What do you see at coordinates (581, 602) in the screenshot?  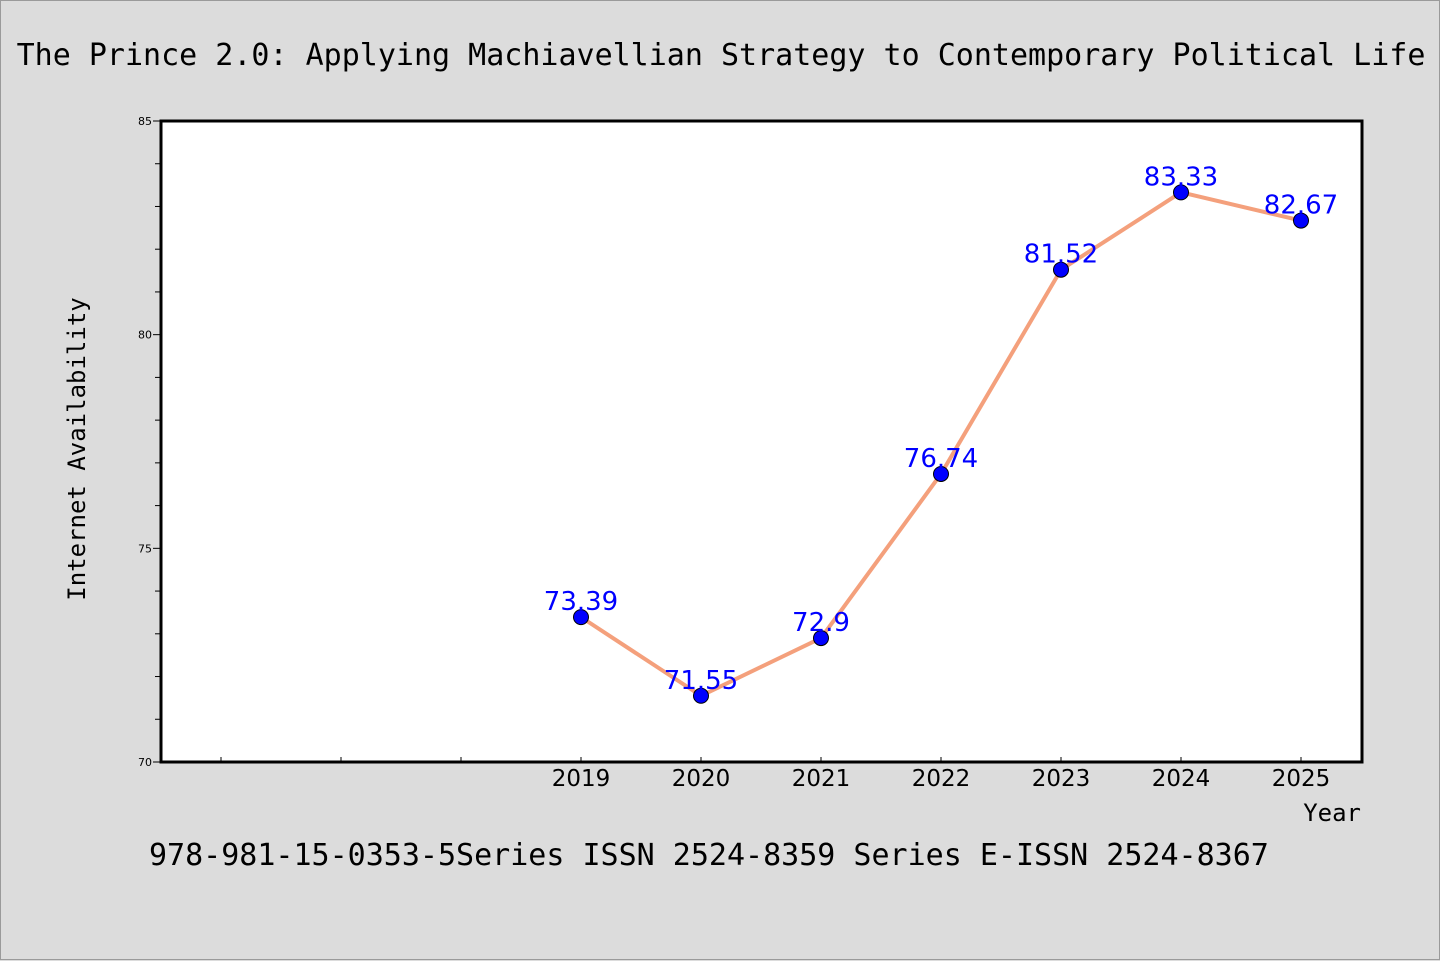 I see `data-label: 73.39` at bounding box center [581, 602].